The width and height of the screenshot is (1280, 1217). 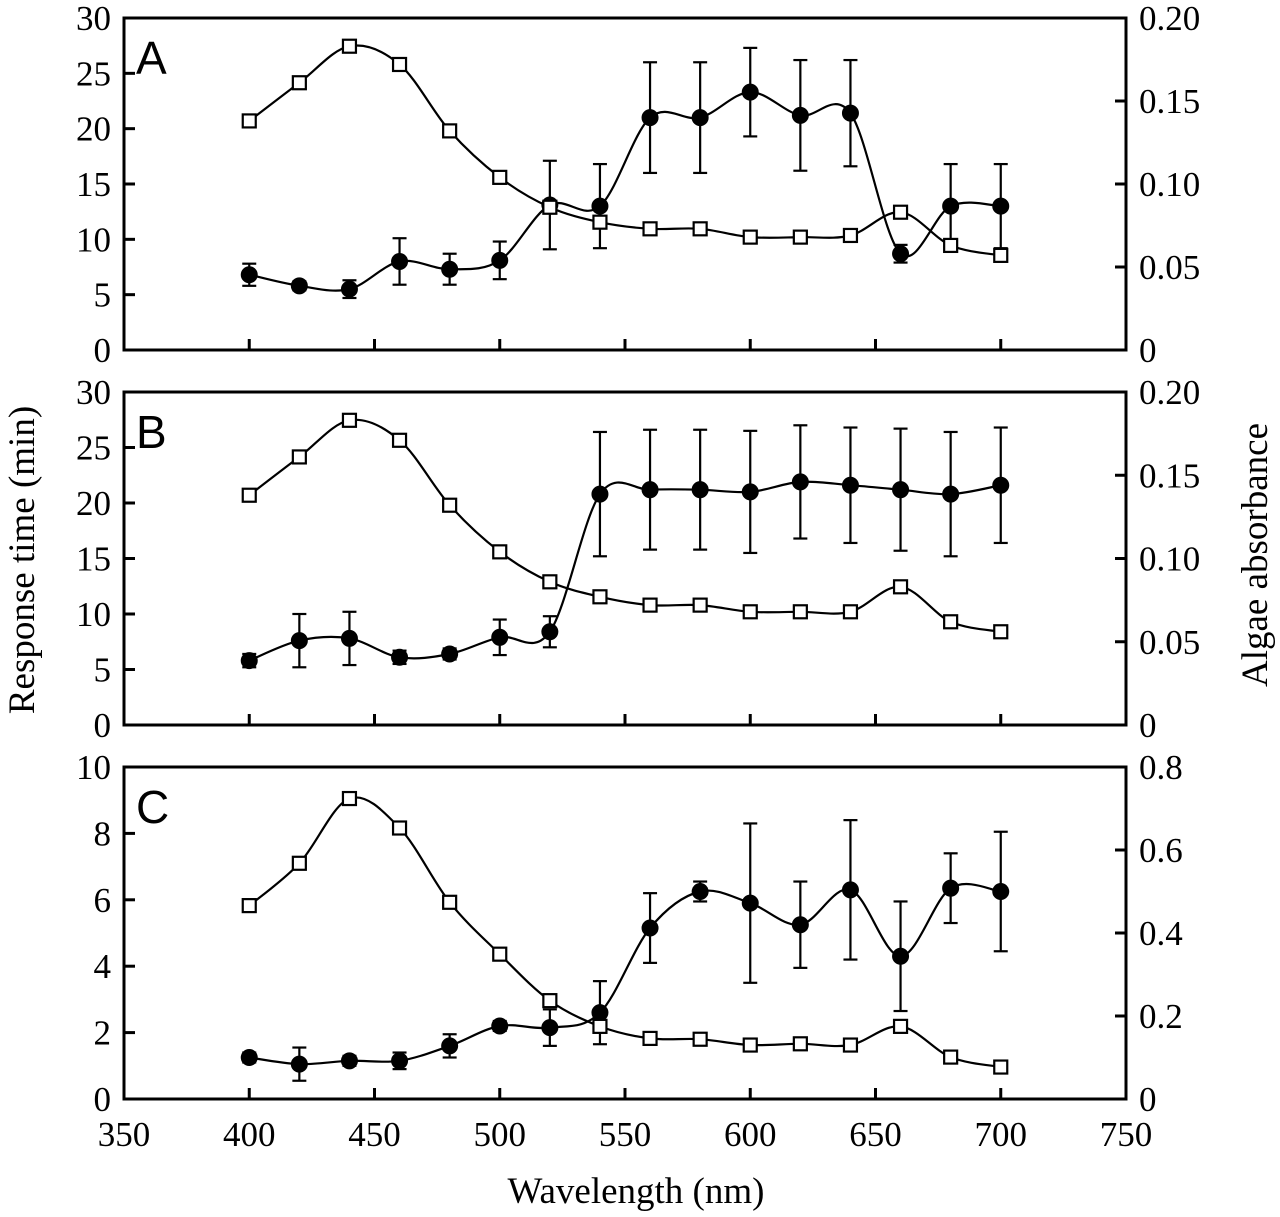 What do you see at coordinates (625, 974) in the screenshot?
I see `response-time-line` at bounding box center [625, 974].